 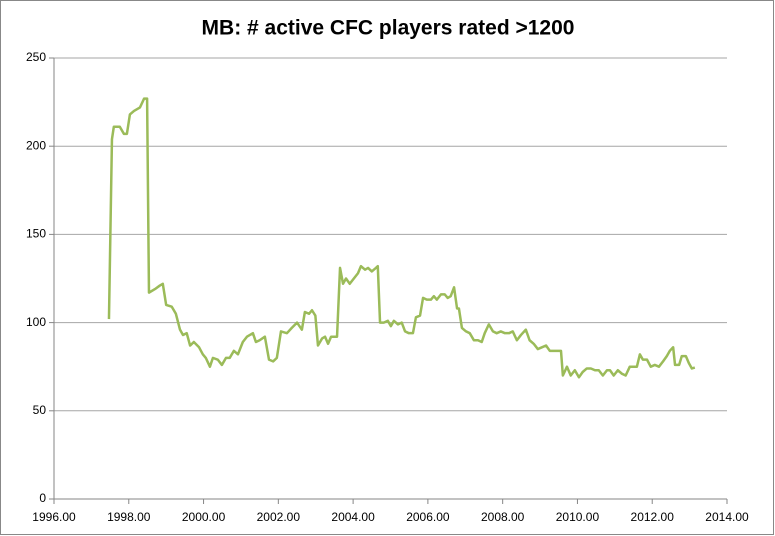 I want to click on x-tick-label: 1998.00, so click(x=129, y=517).